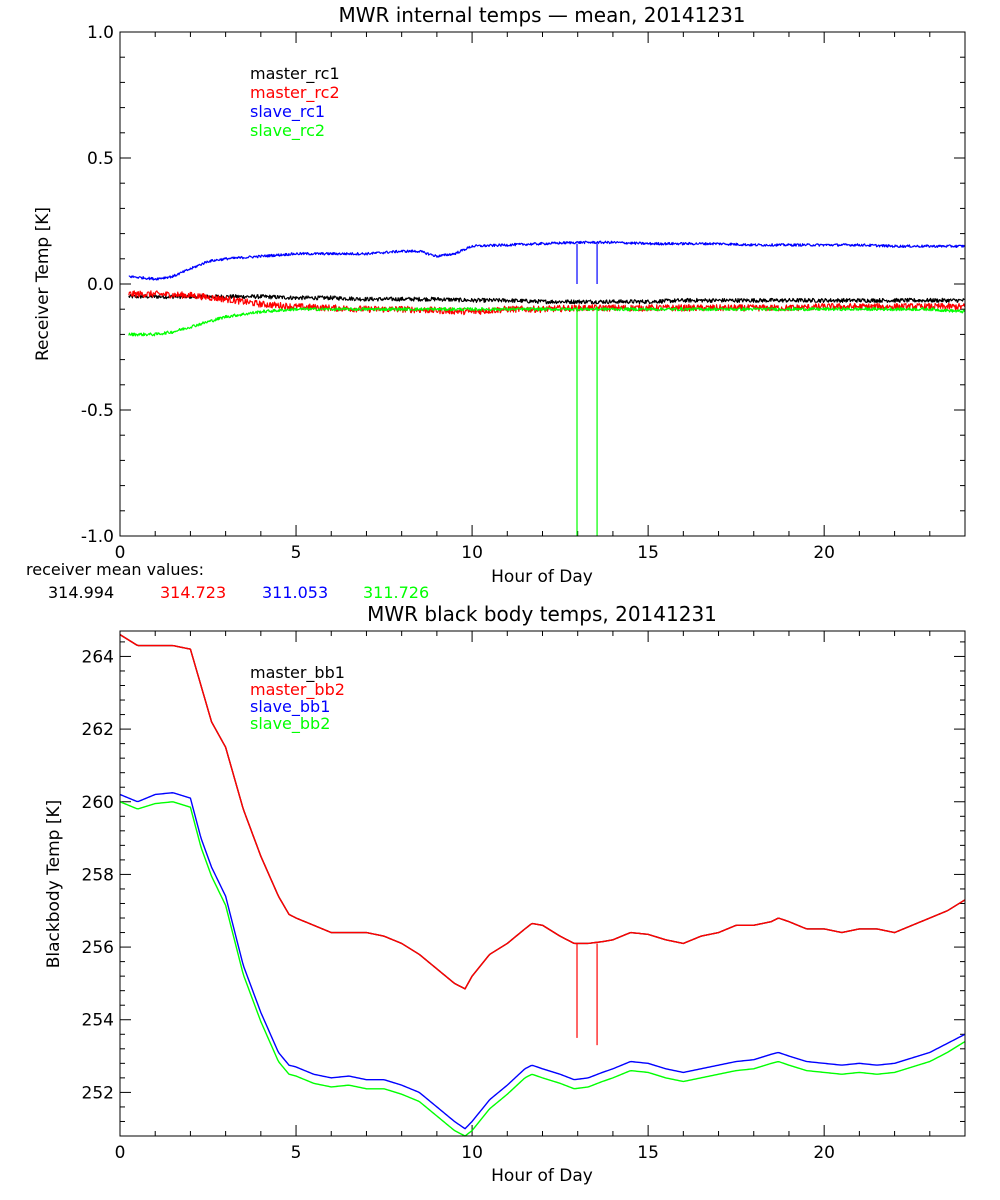  Describe the element at coordinates (54, 884) in the screenshot. I see `y-axis-label: Blackbody Temp [K]` at that location.